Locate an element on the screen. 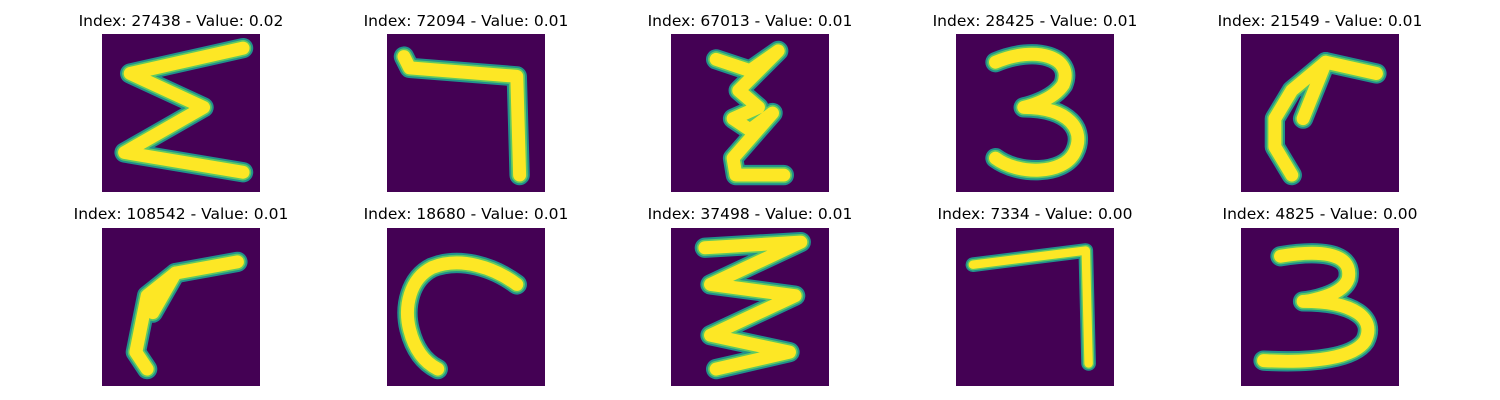 The height and width of the screenshot is (400, 1500). glyph-seven-left is located at coordinates (181, 307).